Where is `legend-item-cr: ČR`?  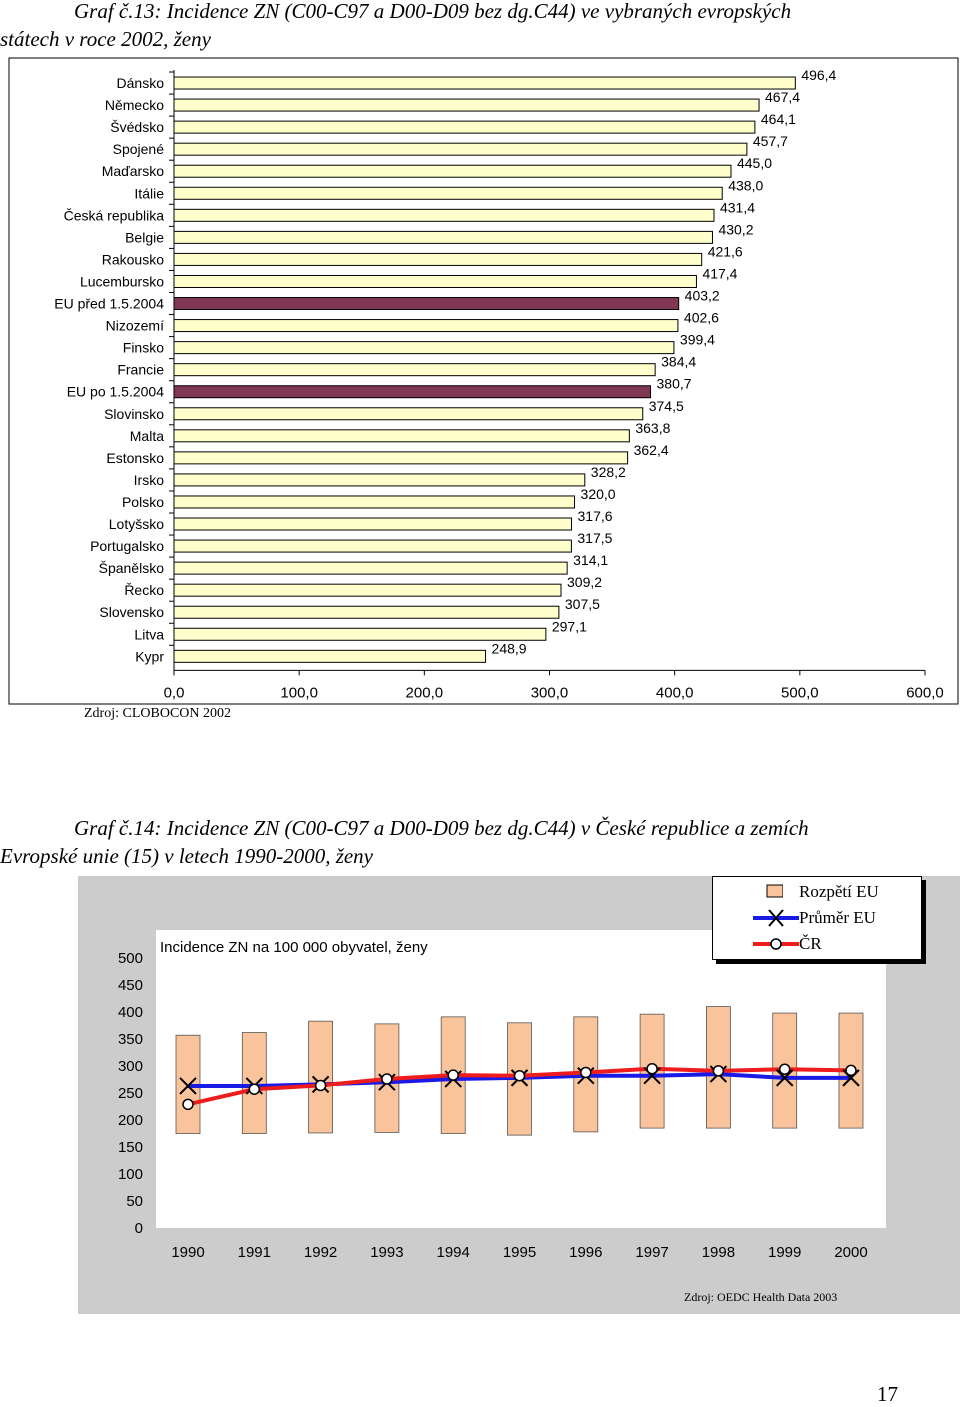 legend-item-cr: ČR is located at coordinates (817, 944).